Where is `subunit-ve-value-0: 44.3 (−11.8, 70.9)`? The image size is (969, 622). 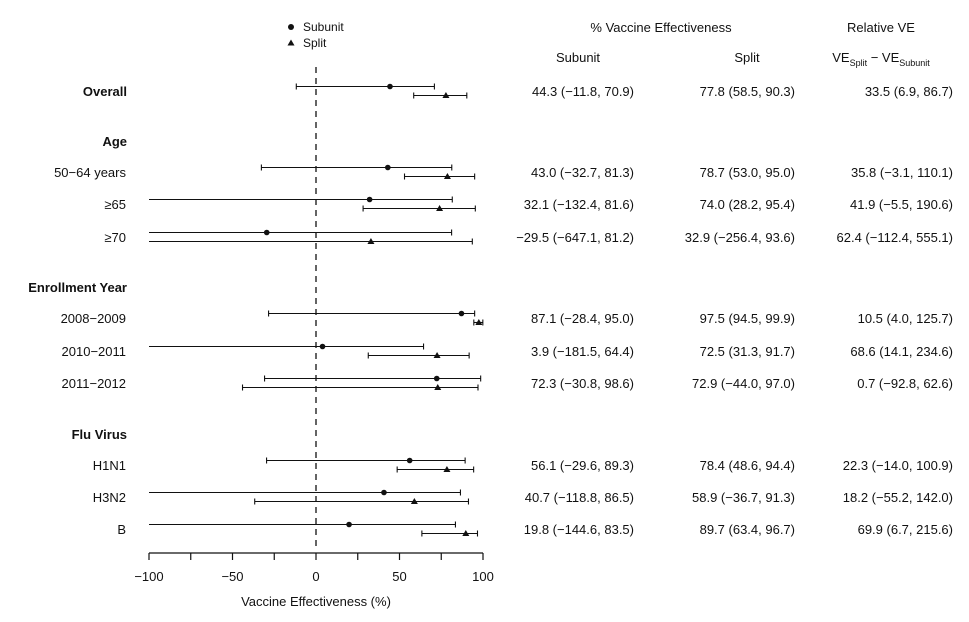
subunit-ve-value-0: 44.3 (−11.8, 70.9) is located at coordinates (583, 91).